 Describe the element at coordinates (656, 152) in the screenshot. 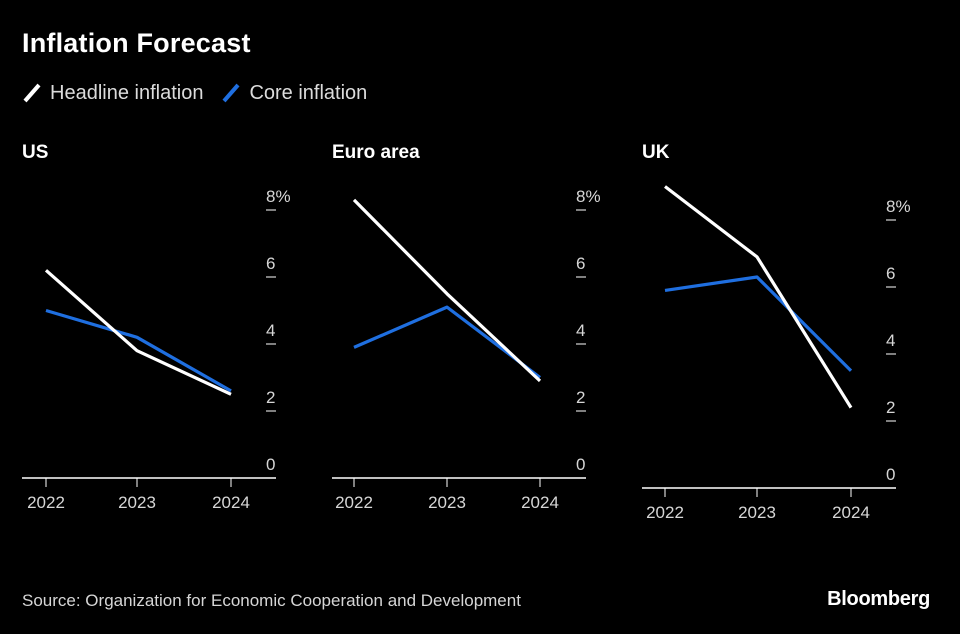

I see `panel-title: UK` at that location.